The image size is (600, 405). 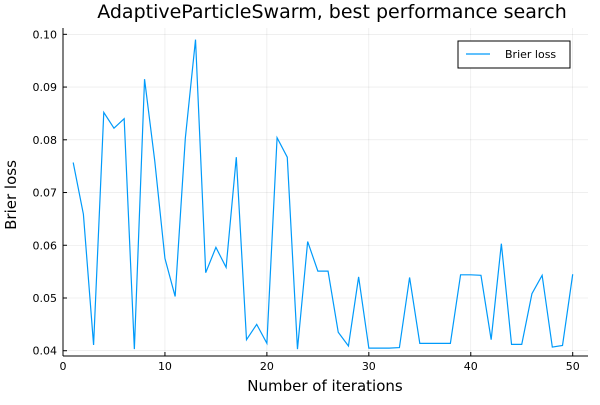 What do you see at coordinates (45, 298) in the screenshot?
I see `y-tick-label: 0.05` at bounding box center [45, 298].